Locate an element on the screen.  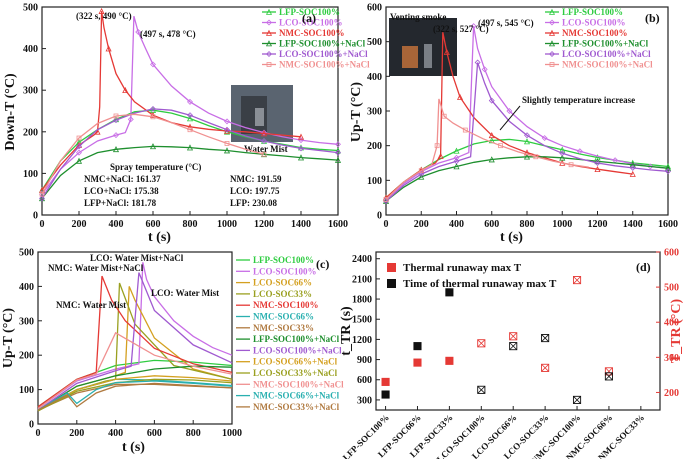
panel-a-xlabel: t (s) is located at coordinates (159, 237).